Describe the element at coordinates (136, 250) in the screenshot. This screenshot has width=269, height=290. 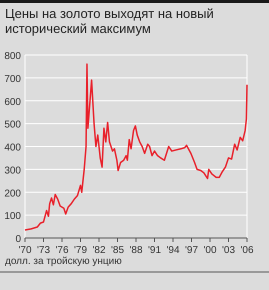
I see `x-tick-label: '88` at that location.